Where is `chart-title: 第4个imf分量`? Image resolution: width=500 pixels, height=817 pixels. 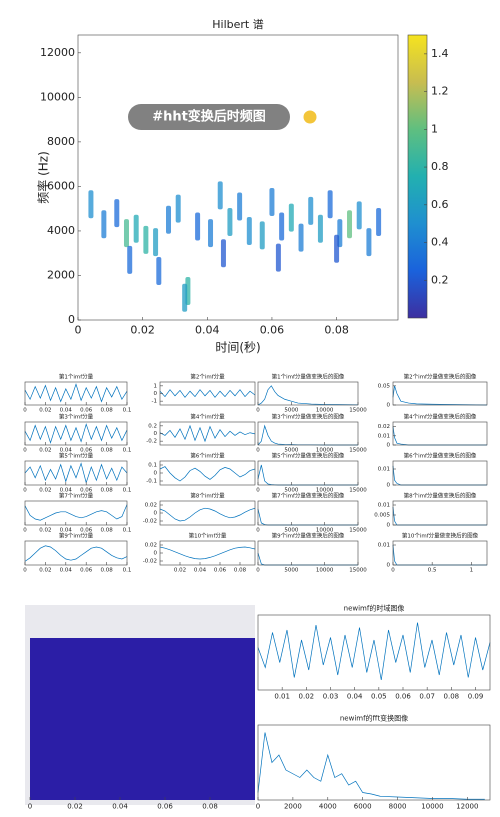 chart-title: 第4个imf分量 is located at coordinates (207, 417).